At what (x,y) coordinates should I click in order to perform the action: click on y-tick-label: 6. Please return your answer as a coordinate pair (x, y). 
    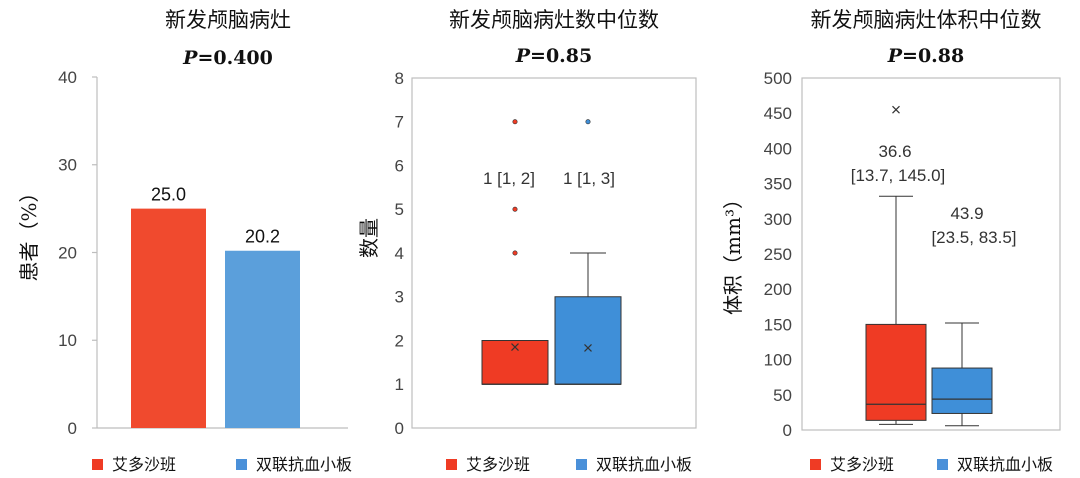
    Looking at the image, I should click on (399, 165).